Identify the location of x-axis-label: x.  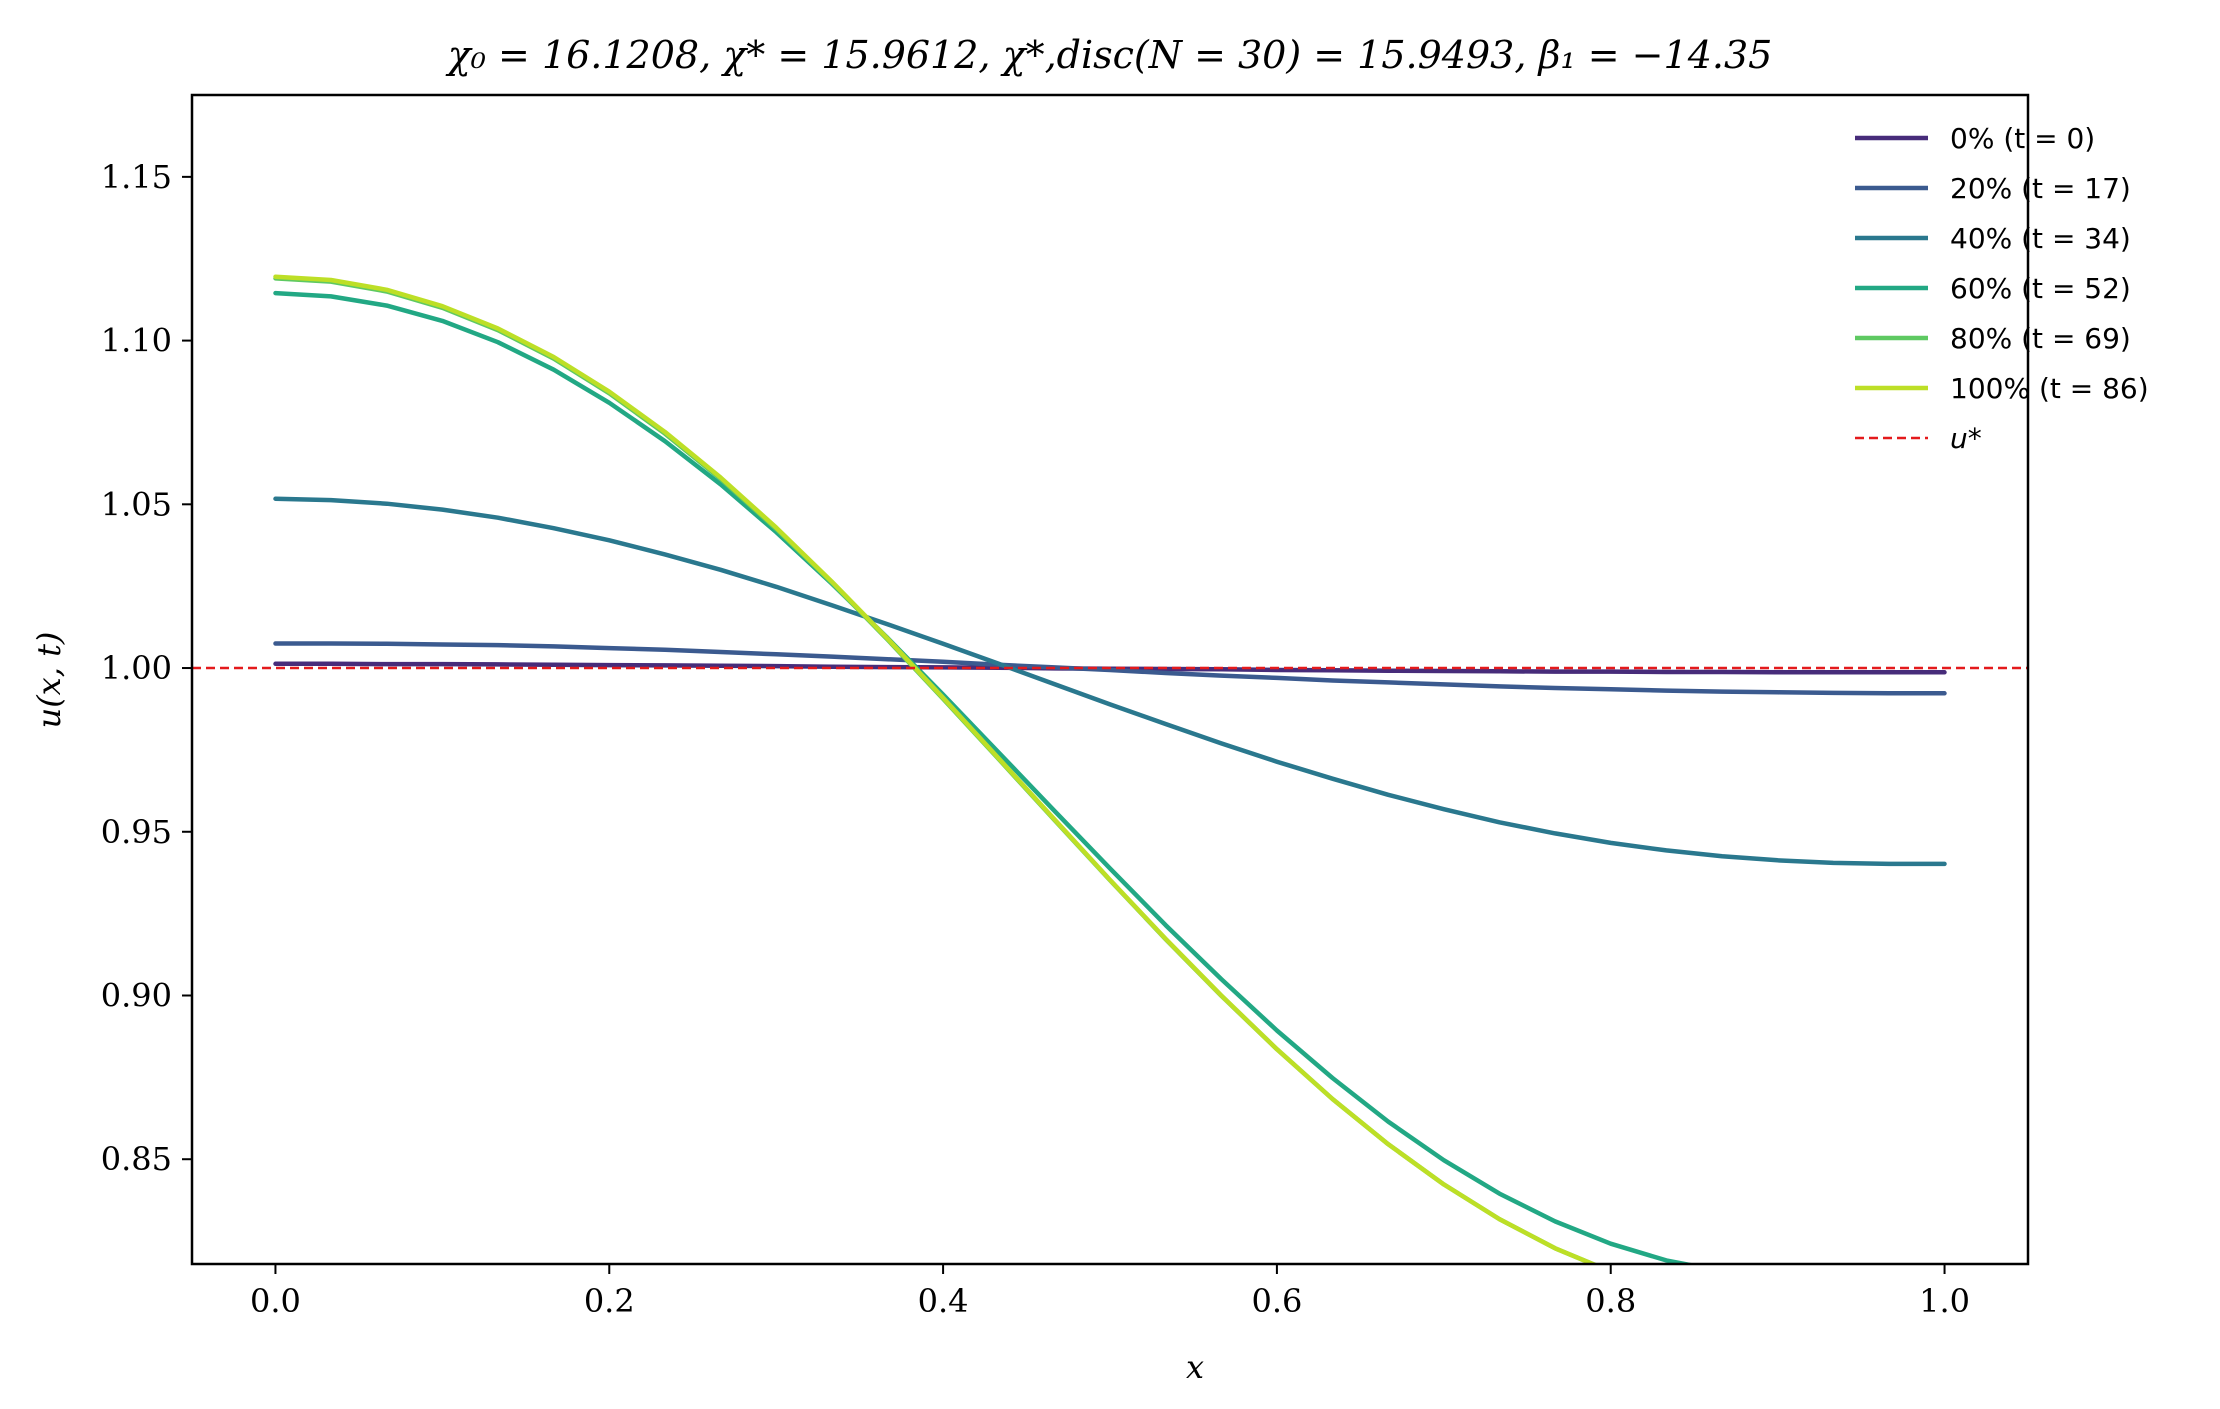
(1195, 1367).